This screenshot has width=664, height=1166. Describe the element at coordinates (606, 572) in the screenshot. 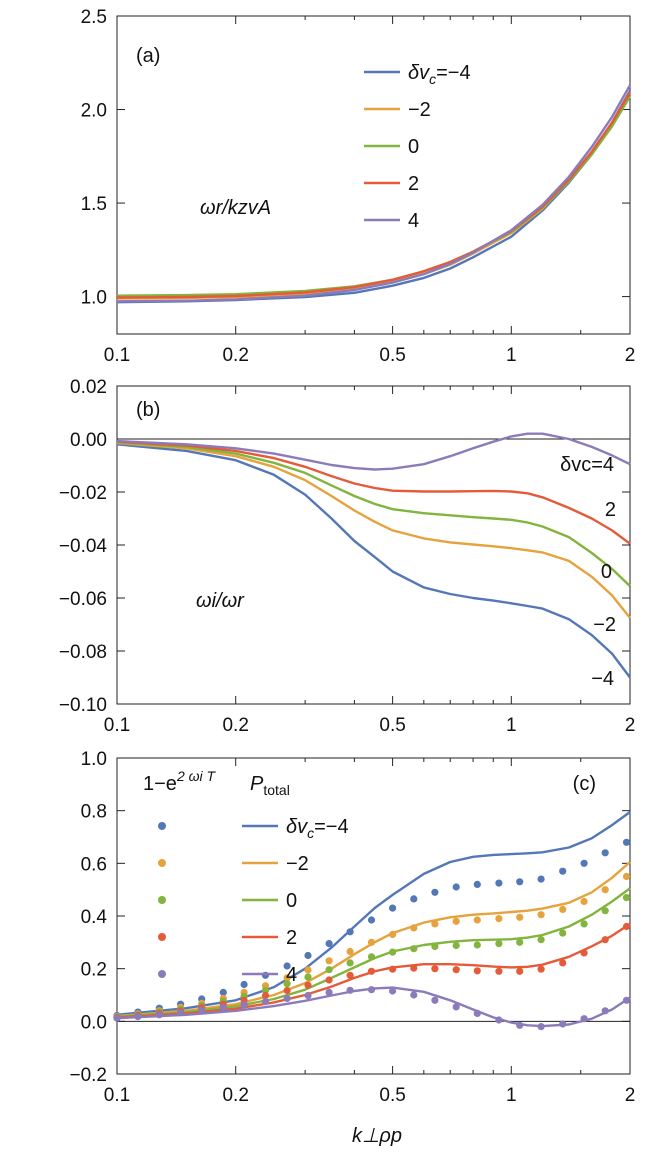

I see `series-label: 0` at that location.